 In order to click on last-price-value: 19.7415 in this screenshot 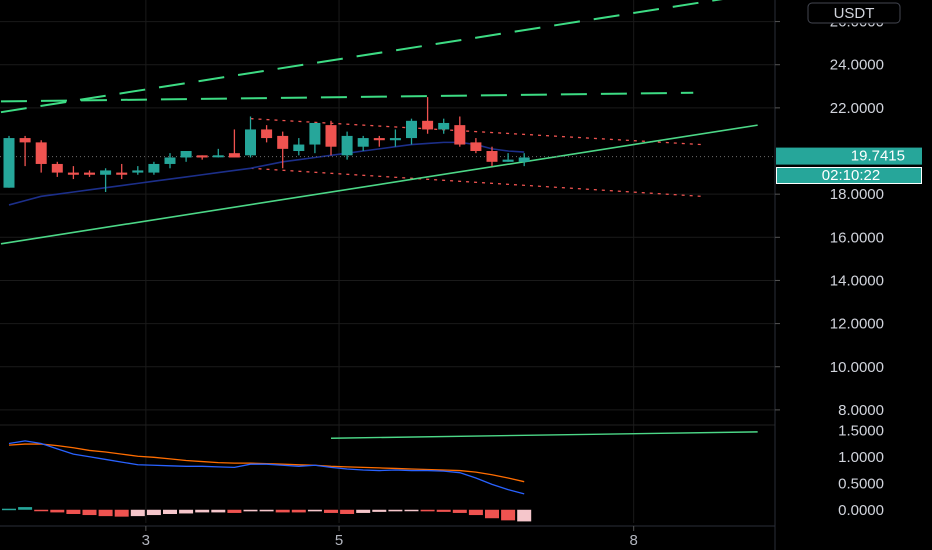, I will do `click(878, 156)`.